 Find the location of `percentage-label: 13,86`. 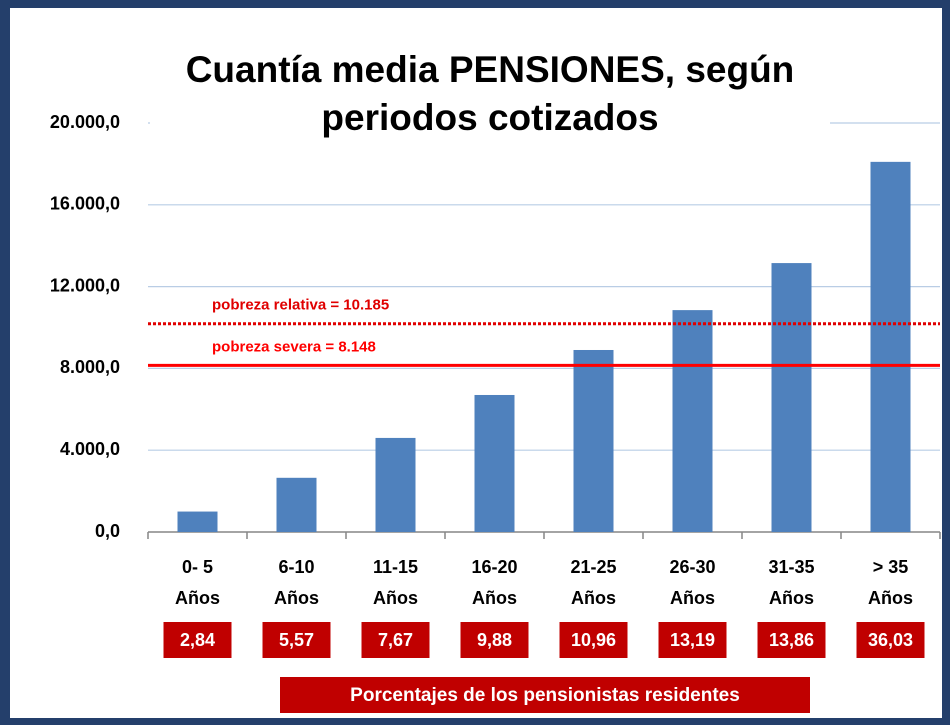

percentage-label: 13,86 is located at coordinates (791, 640).